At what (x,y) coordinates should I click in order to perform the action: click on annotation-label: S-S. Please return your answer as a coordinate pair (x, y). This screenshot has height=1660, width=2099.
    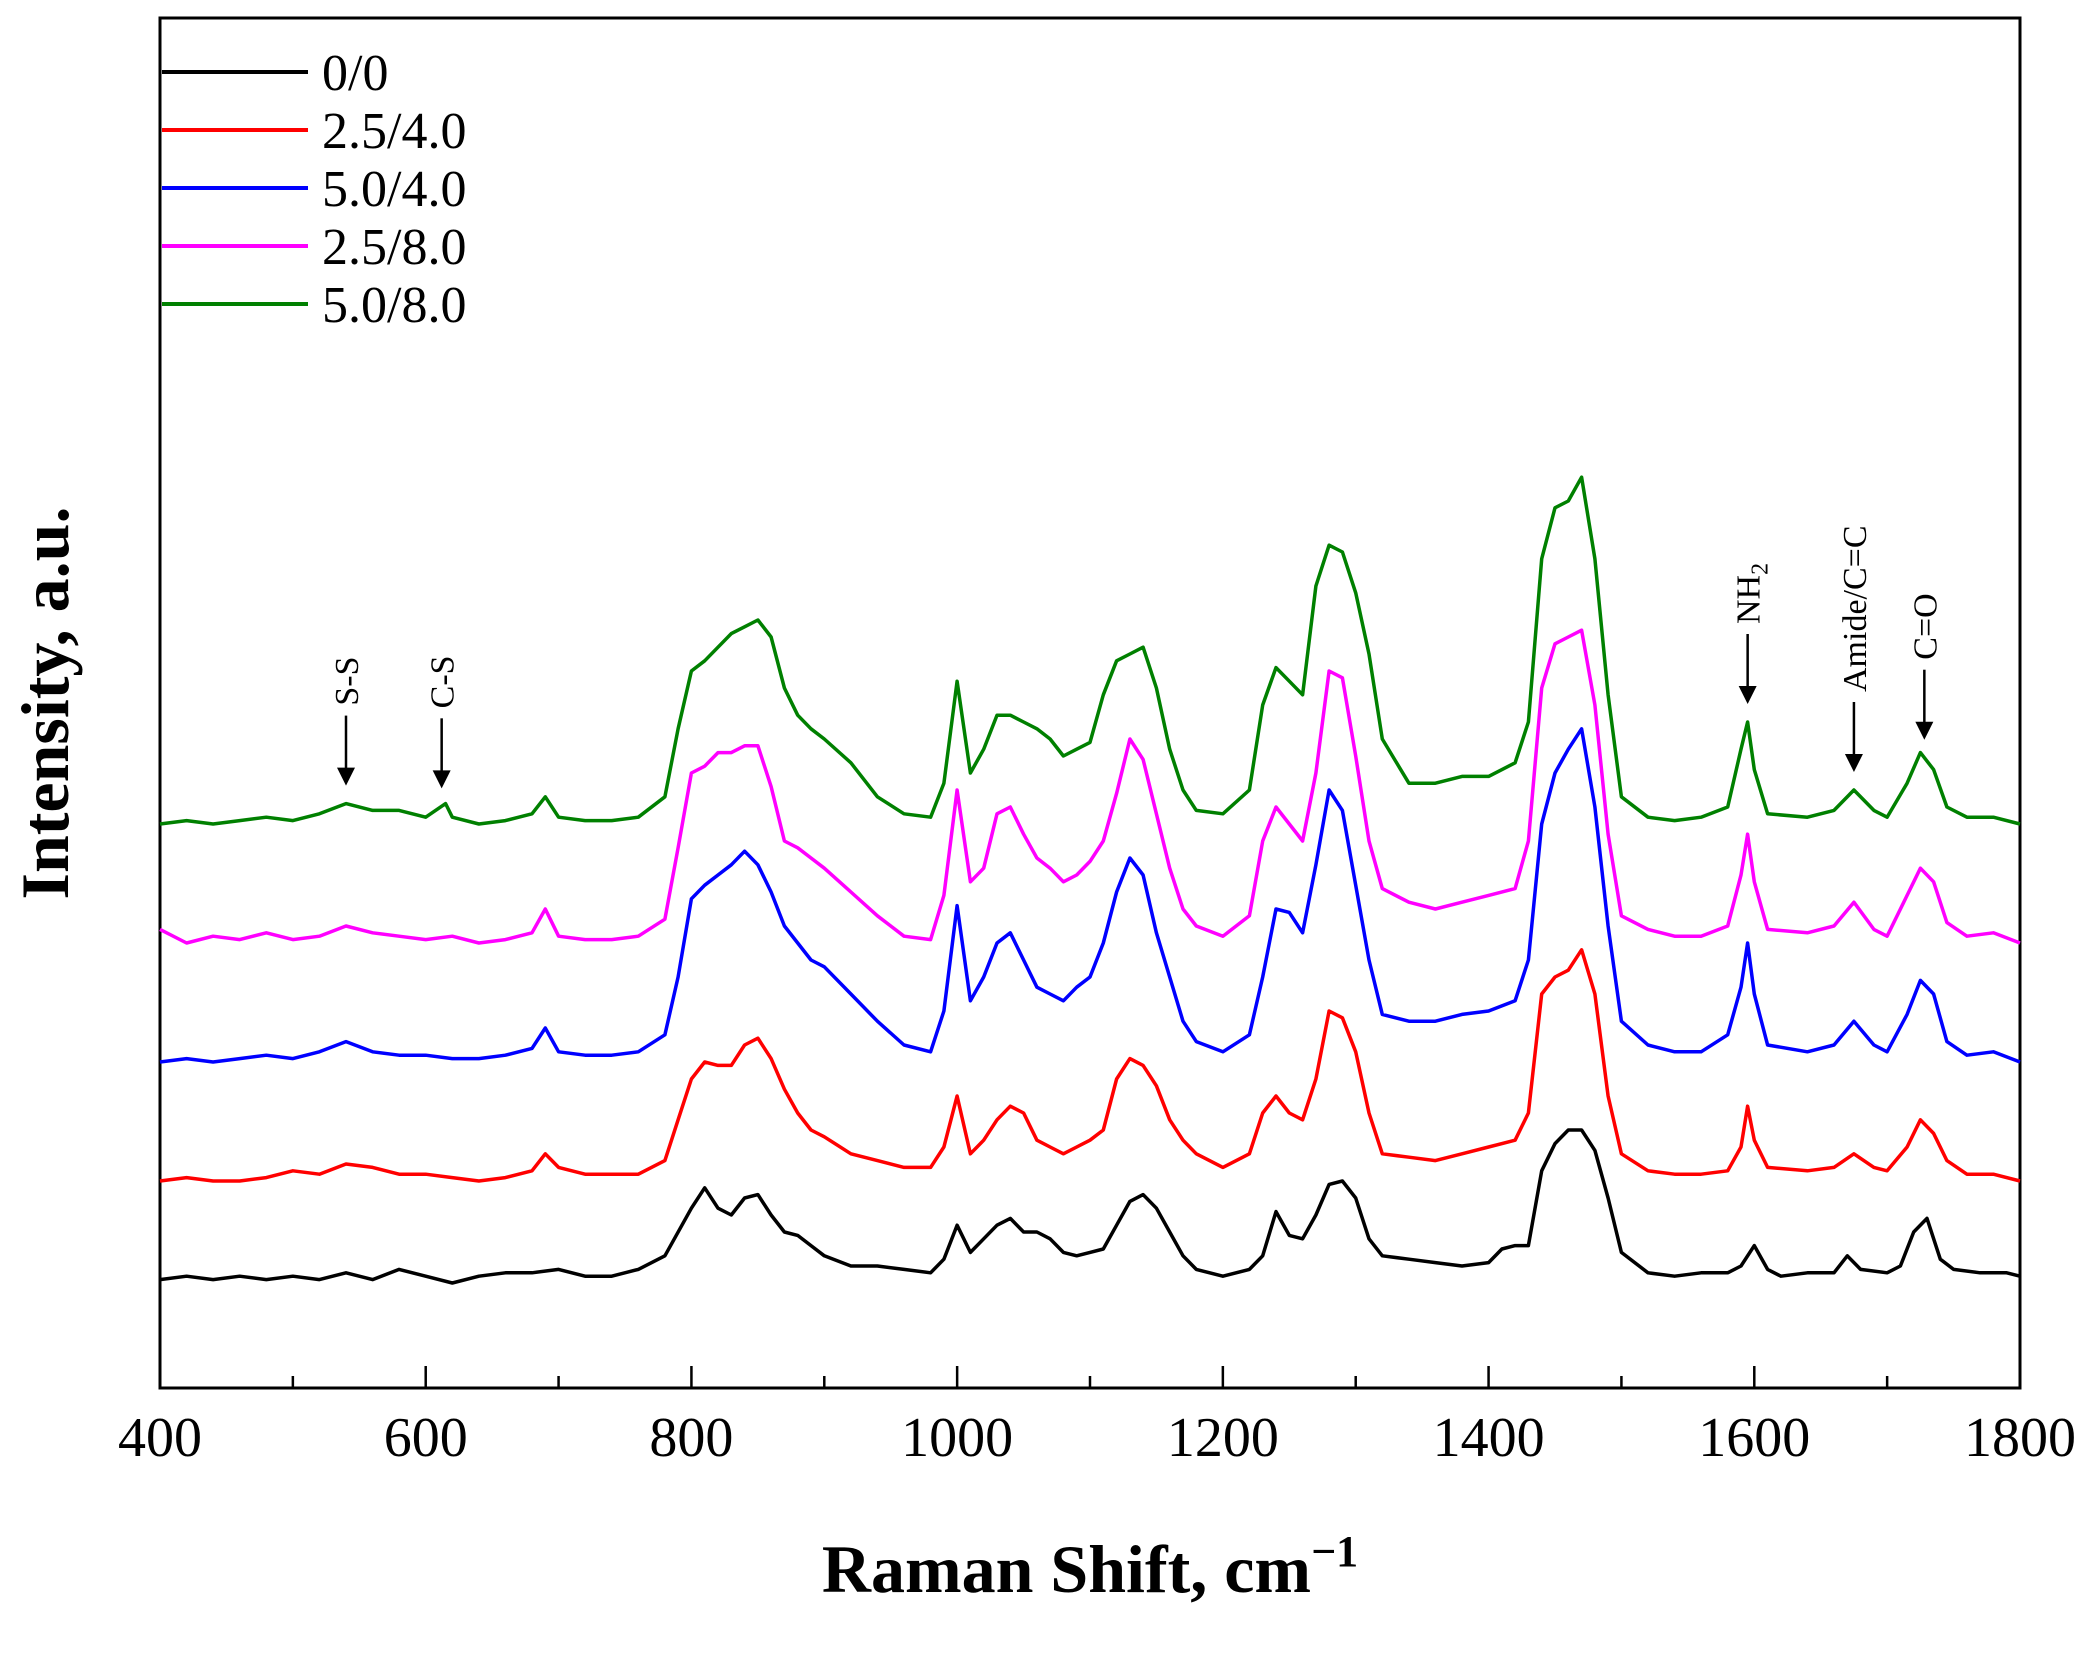
    Looking at the image, I should click on (347, 680).